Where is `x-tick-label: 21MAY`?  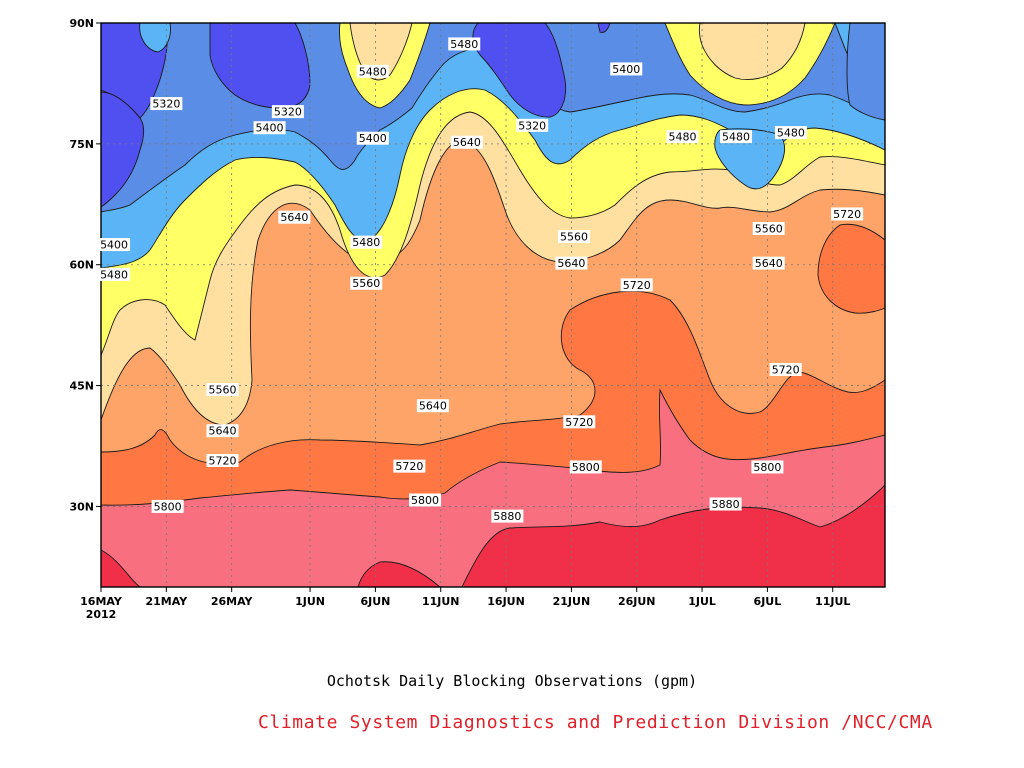 x-tick-label: 21MAY is located at coordinates (166, 601).